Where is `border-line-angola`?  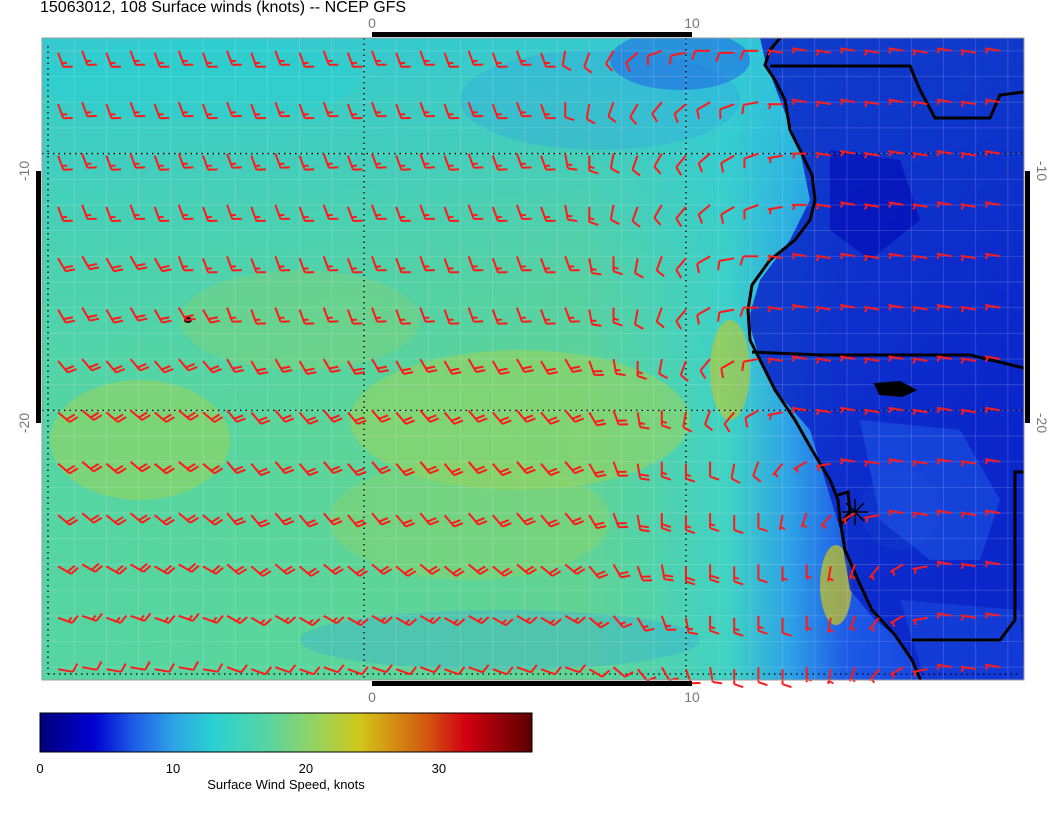
border-line-angola is located at coordinates (887, 360).